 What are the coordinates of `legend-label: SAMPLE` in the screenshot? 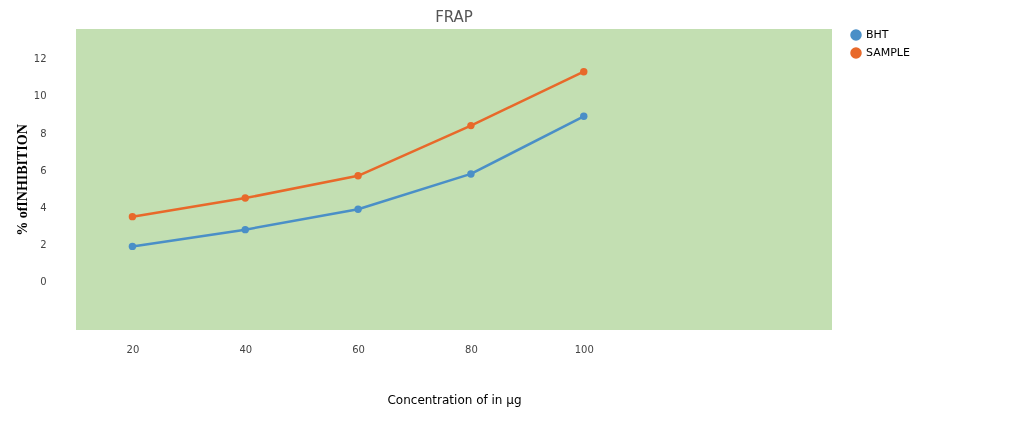 It's located at (888, 52).